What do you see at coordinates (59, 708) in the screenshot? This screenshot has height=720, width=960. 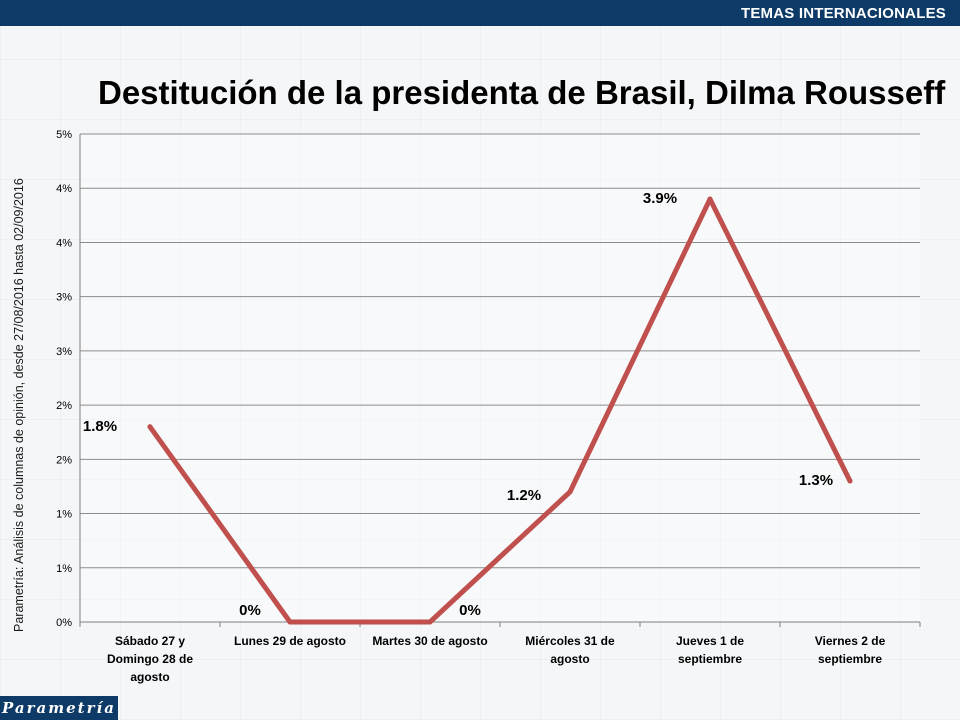 I see `parametria-logo: Parametría` at bounding box center [59, 708].